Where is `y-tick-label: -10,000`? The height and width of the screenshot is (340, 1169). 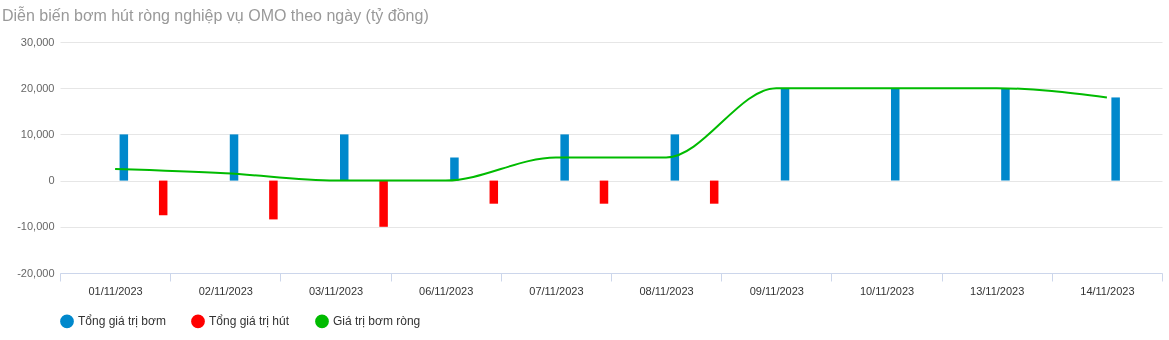 y-tick-label: -10,000 is located at coordinates (36, 226).